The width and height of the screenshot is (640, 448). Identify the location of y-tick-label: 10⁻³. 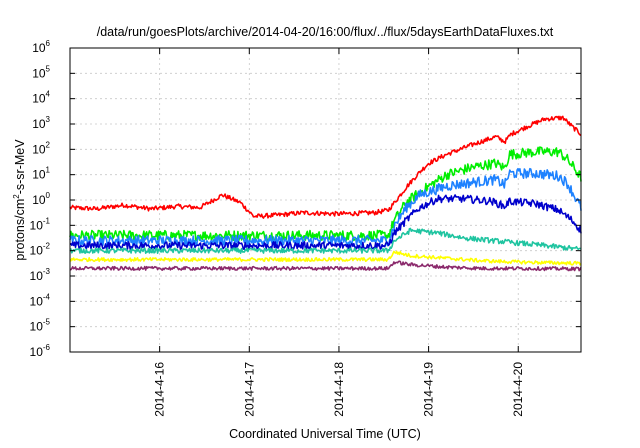
(40, 275).